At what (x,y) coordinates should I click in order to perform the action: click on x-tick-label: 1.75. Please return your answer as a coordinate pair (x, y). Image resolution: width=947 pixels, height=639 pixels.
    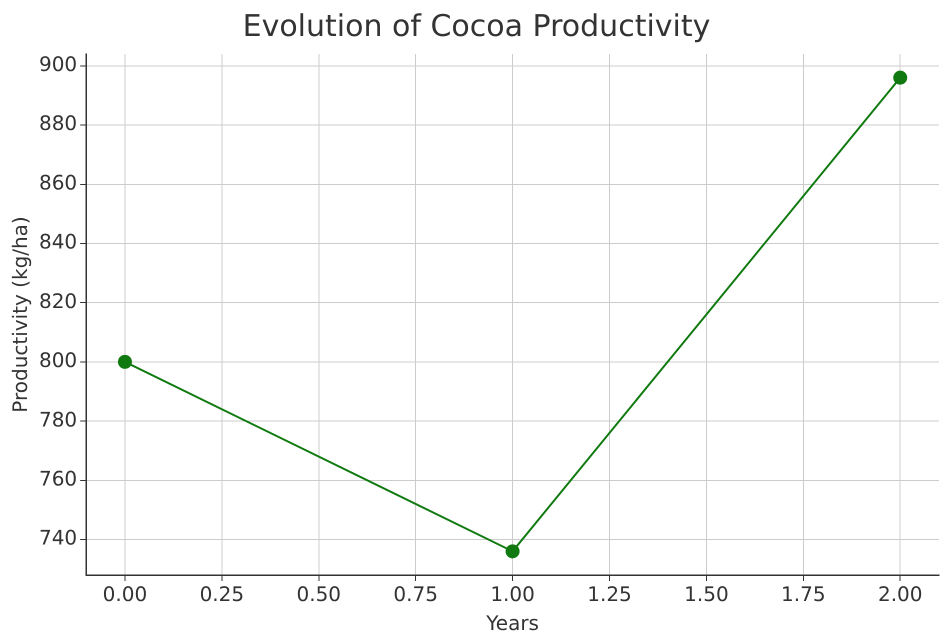
    Looking at the image, I should click on (803, 594).